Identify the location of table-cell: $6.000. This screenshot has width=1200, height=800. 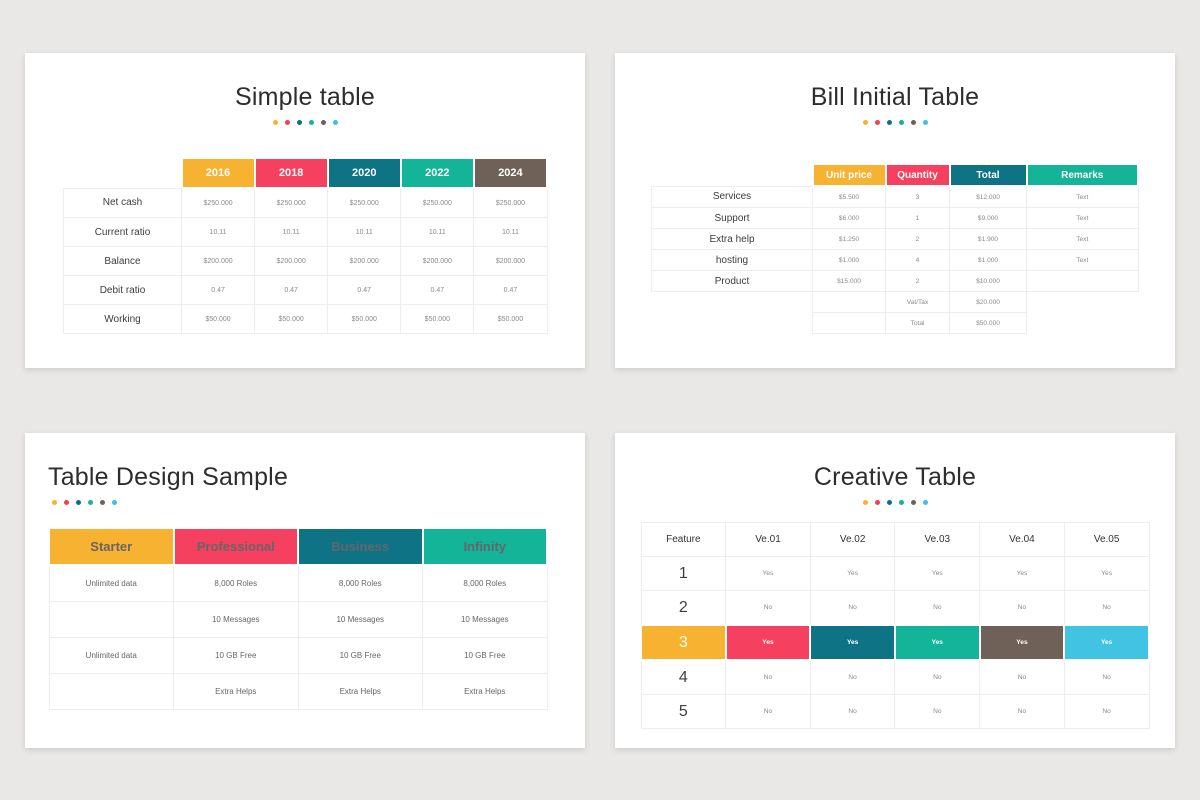
(849, 218).